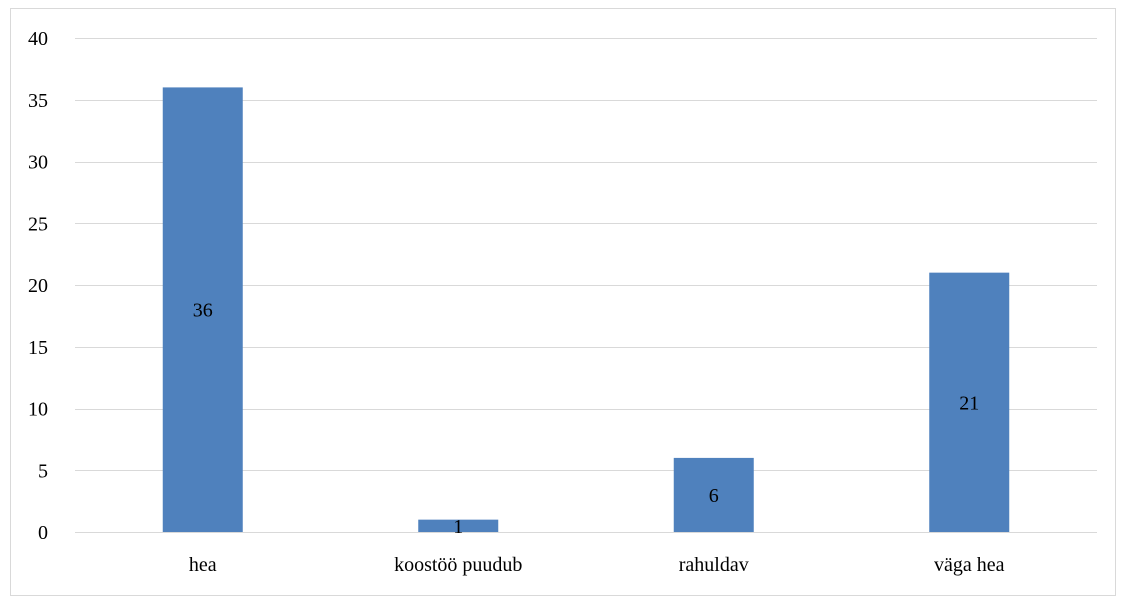 The width and height of the screenshot is (1124, 596). Describe the element at coordinates (38, 101) in the screenshot. I see `y-tick-label: 35` at that location.